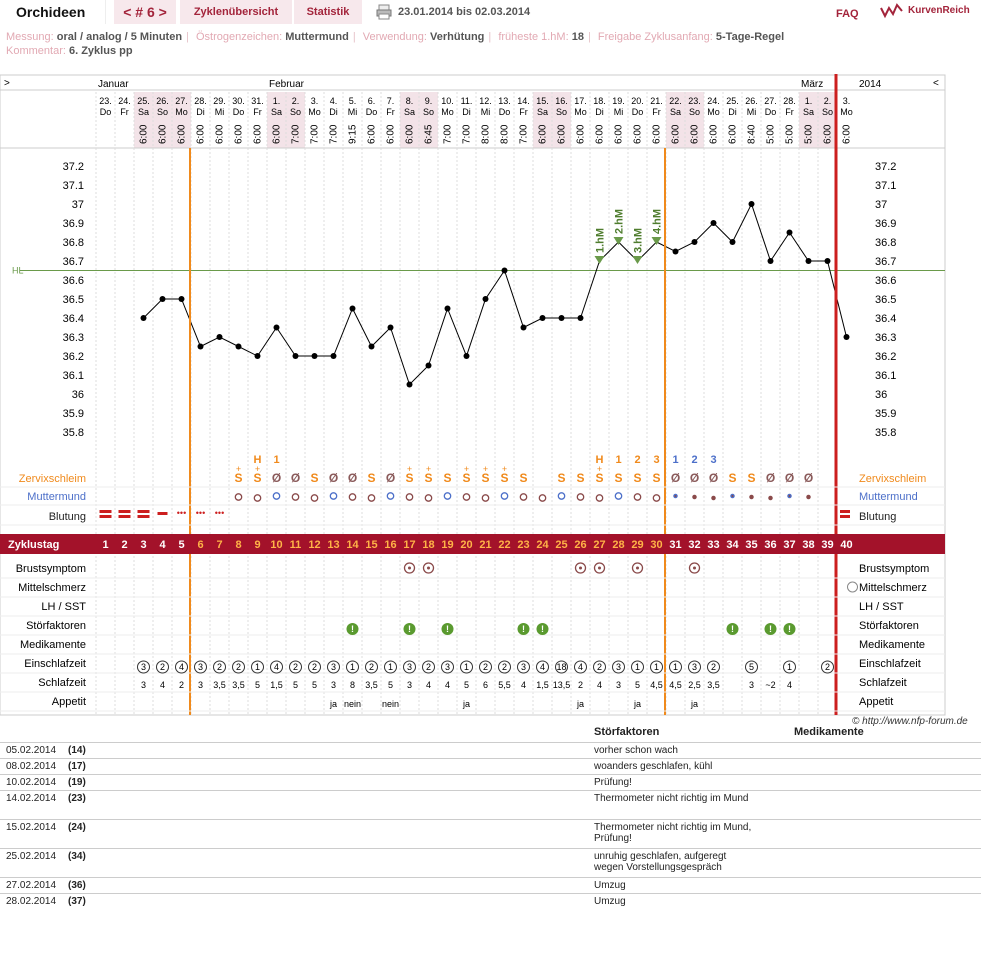  What do you see at coordinates (675, 685) in the screenshot?
I see `sleep-duration-value: 4,5` at bounding box center [675, 685].